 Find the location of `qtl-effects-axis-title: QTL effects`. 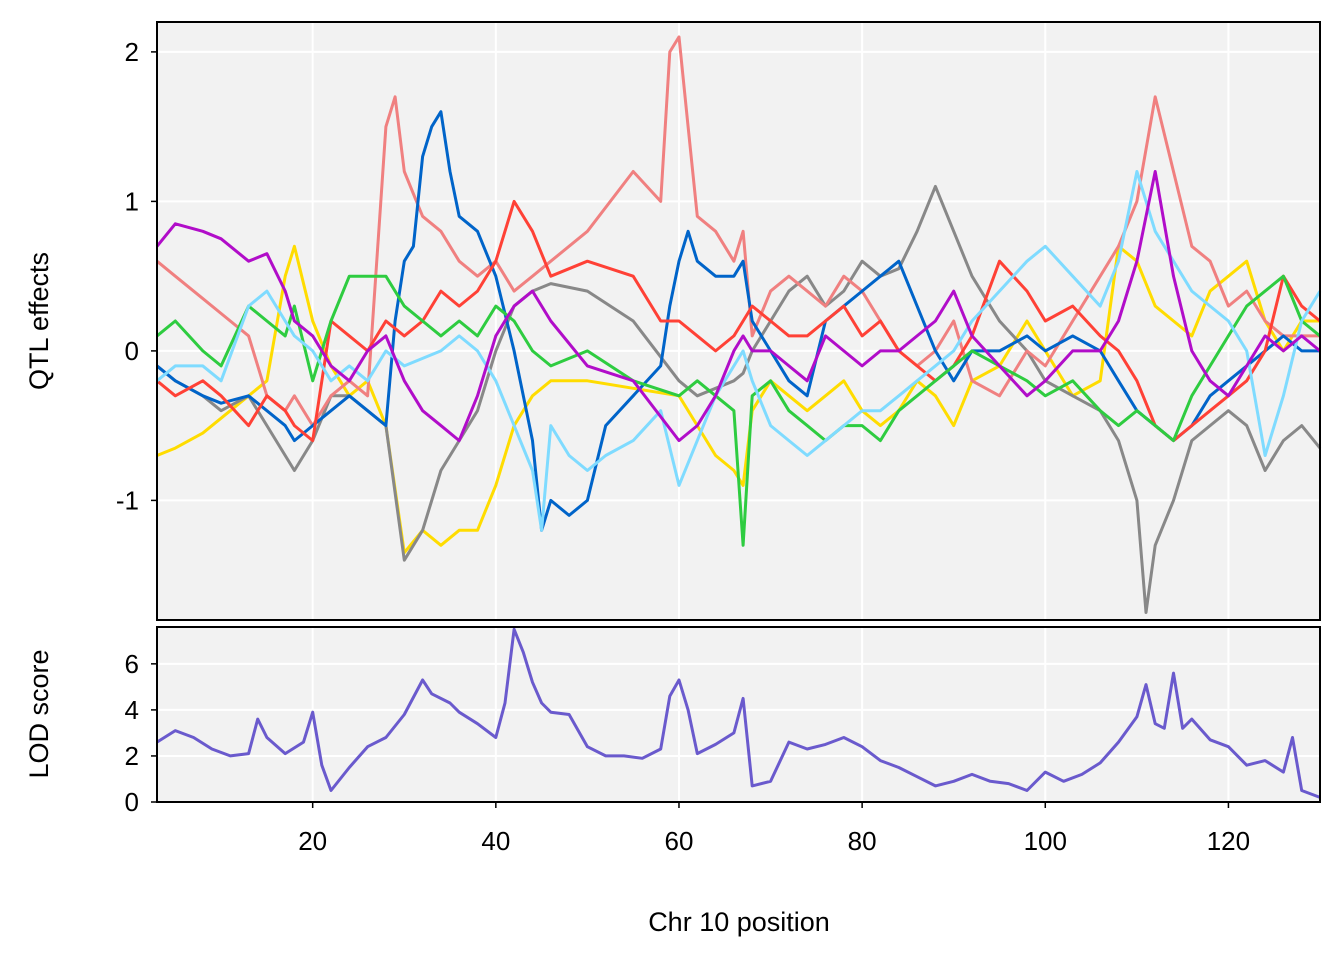

qtl-effects-axis-title: QTL effects is located at coordinates (39, 321).